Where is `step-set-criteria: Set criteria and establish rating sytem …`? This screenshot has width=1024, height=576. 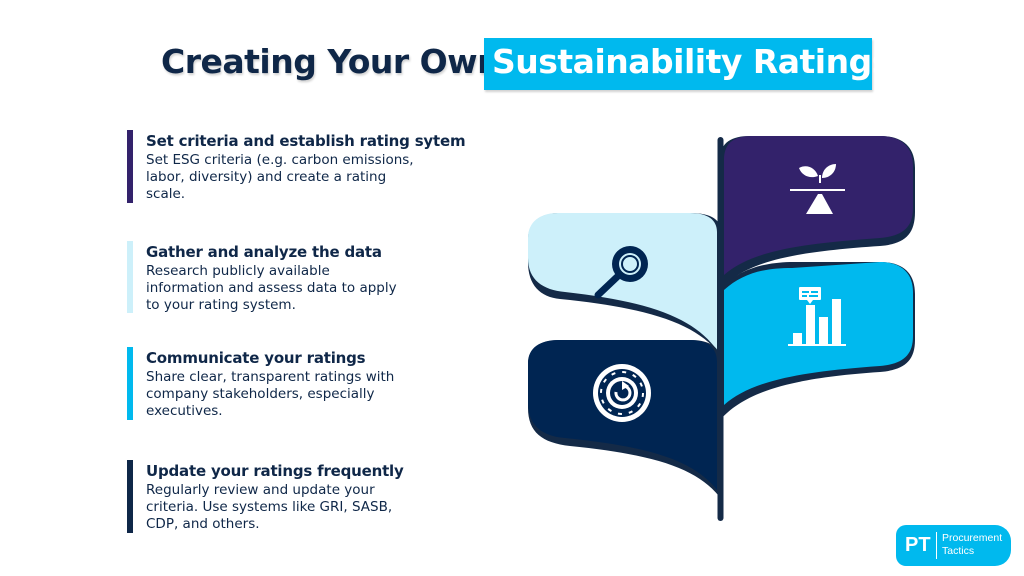
step-set-criteria: Set criteria and establish rating sytem … is located at coordinates (297, 166).